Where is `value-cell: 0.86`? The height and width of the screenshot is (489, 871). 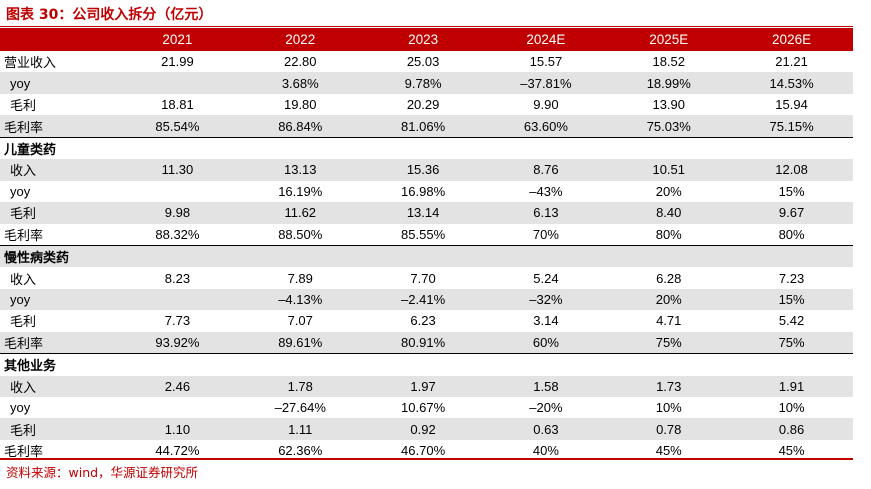 value-cell: 0.86 is located at coordinates (791, 429).